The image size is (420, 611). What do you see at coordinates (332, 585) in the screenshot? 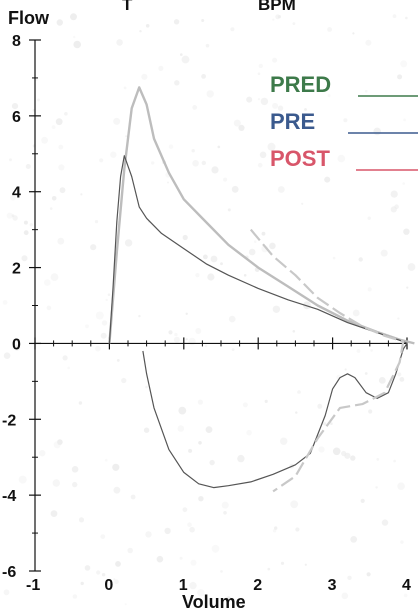
I see `x-tick-label: 3` at bounding box center [332, 585].